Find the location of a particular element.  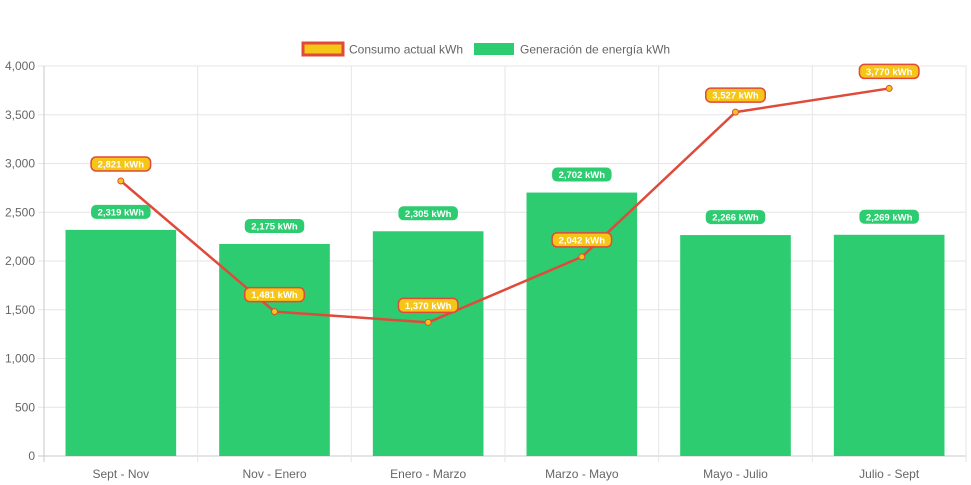

y-tick-label: 500 is located at coordinates (25, 407).